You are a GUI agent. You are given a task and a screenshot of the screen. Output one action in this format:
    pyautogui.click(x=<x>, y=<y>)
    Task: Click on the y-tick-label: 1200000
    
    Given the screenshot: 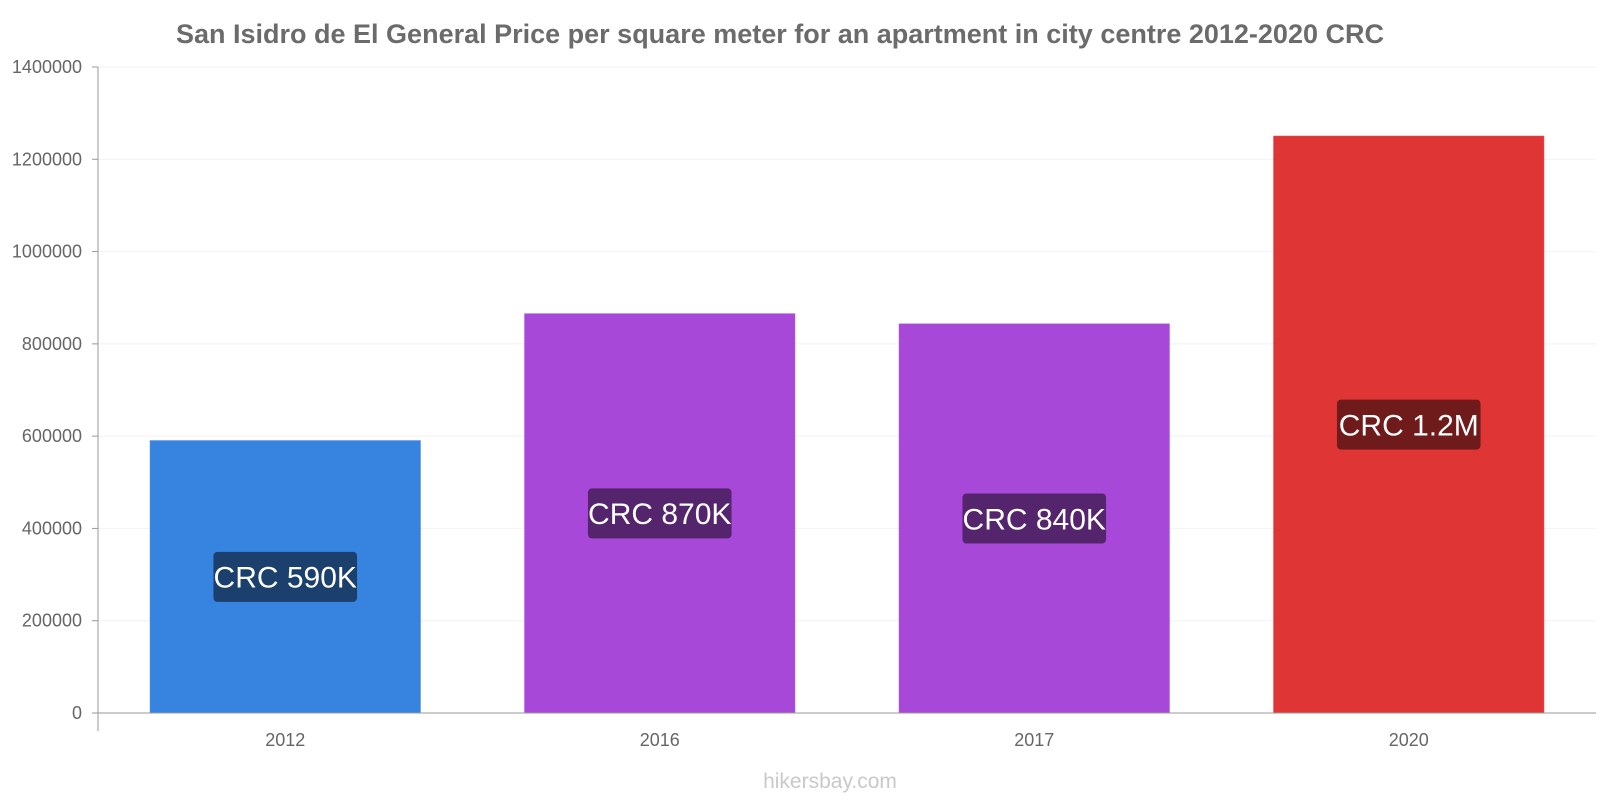 What is the action you would take?
    pyautogui.click(x=47, y=159)
    